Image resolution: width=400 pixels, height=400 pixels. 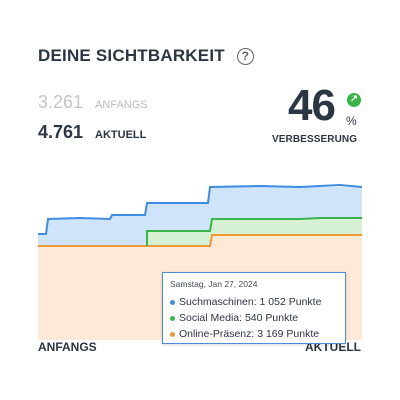 What do you see at coordinates (249, 334) in the screenshot?
I see `tooltip-online-text: Online-Präsenz: 3 169 Punkte` at bounding box center [249, 334].